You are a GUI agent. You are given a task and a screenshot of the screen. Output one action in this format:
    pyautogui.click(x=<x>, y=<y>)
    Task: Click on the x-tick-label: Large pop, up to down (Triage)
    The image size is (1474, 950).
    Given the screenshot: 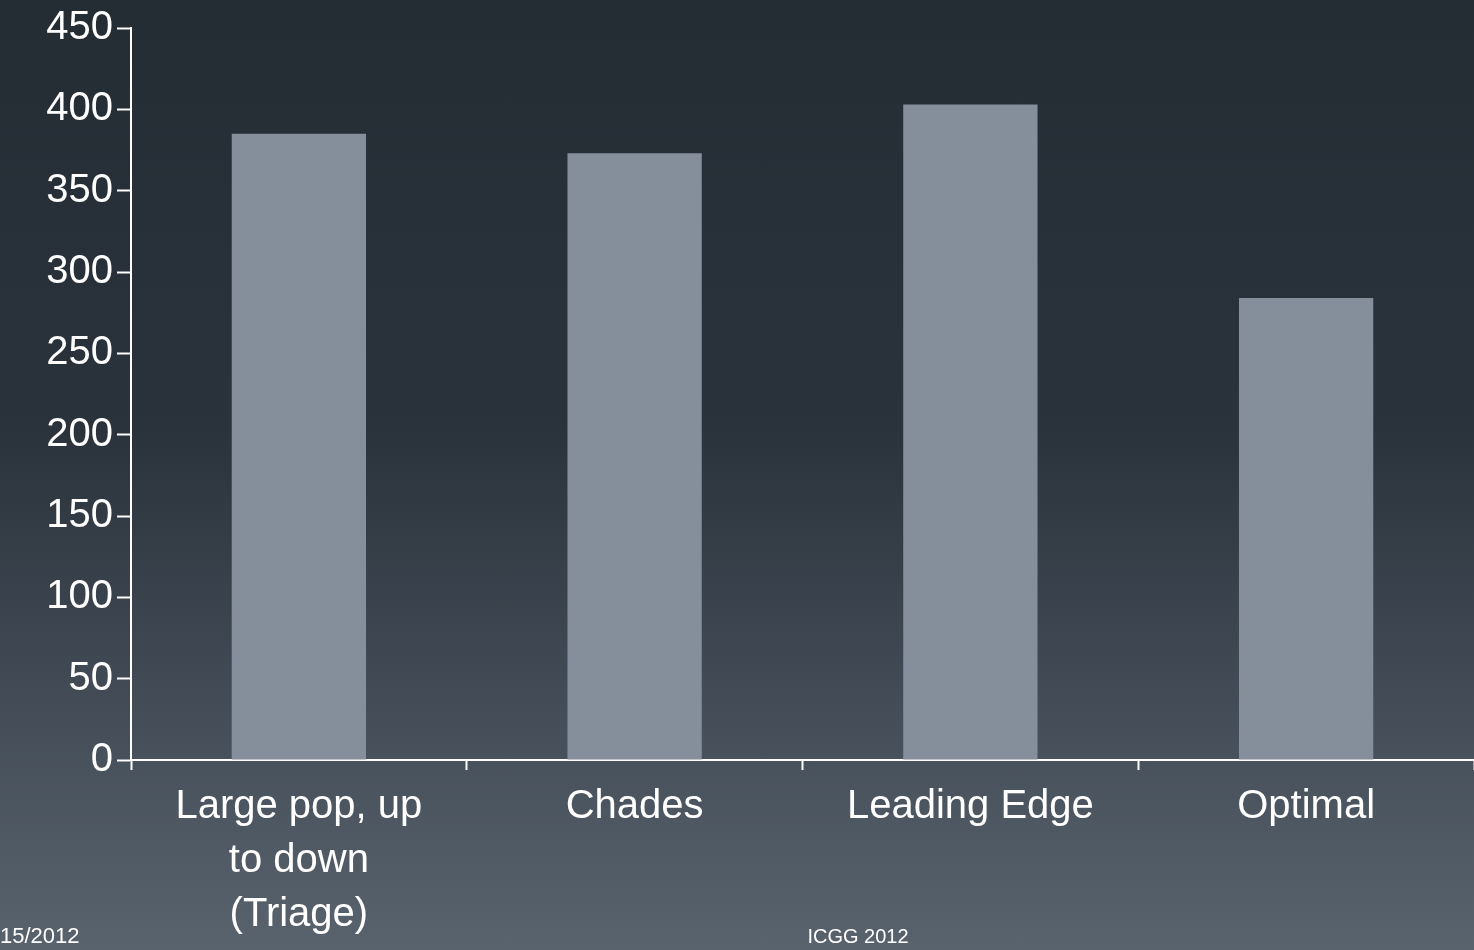 What is the action you would take?
    pyautogui.click(x=299, y=858)
    